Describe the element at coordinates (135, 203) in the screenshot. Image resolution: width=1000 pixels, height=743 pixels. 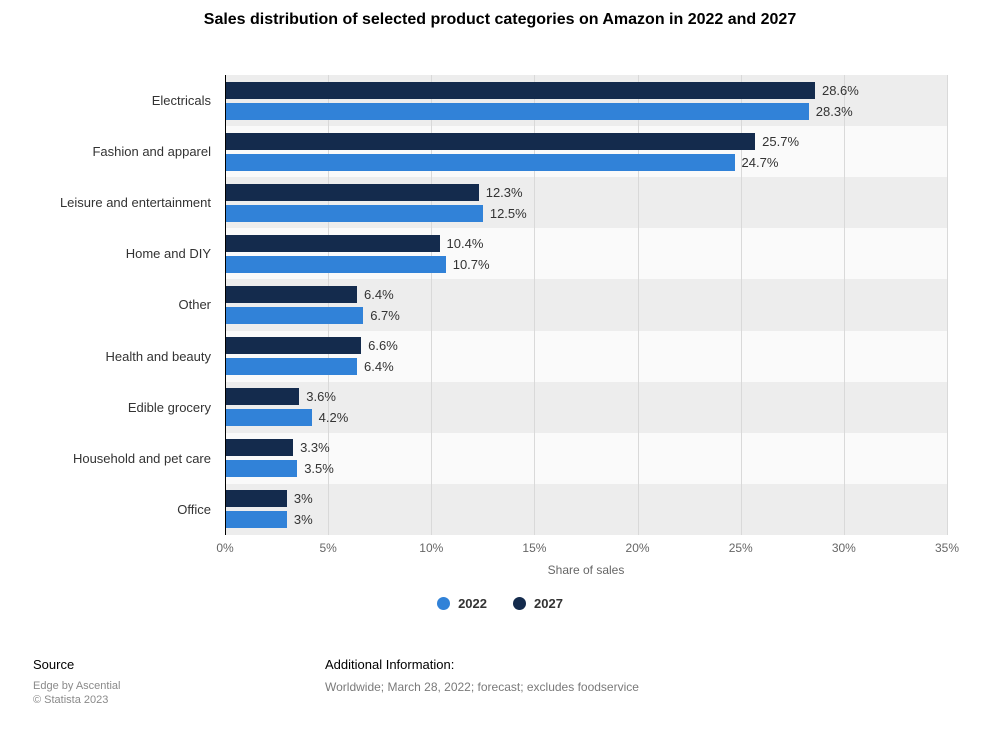
I see `category-label: Leisure and entertainment` at that location.